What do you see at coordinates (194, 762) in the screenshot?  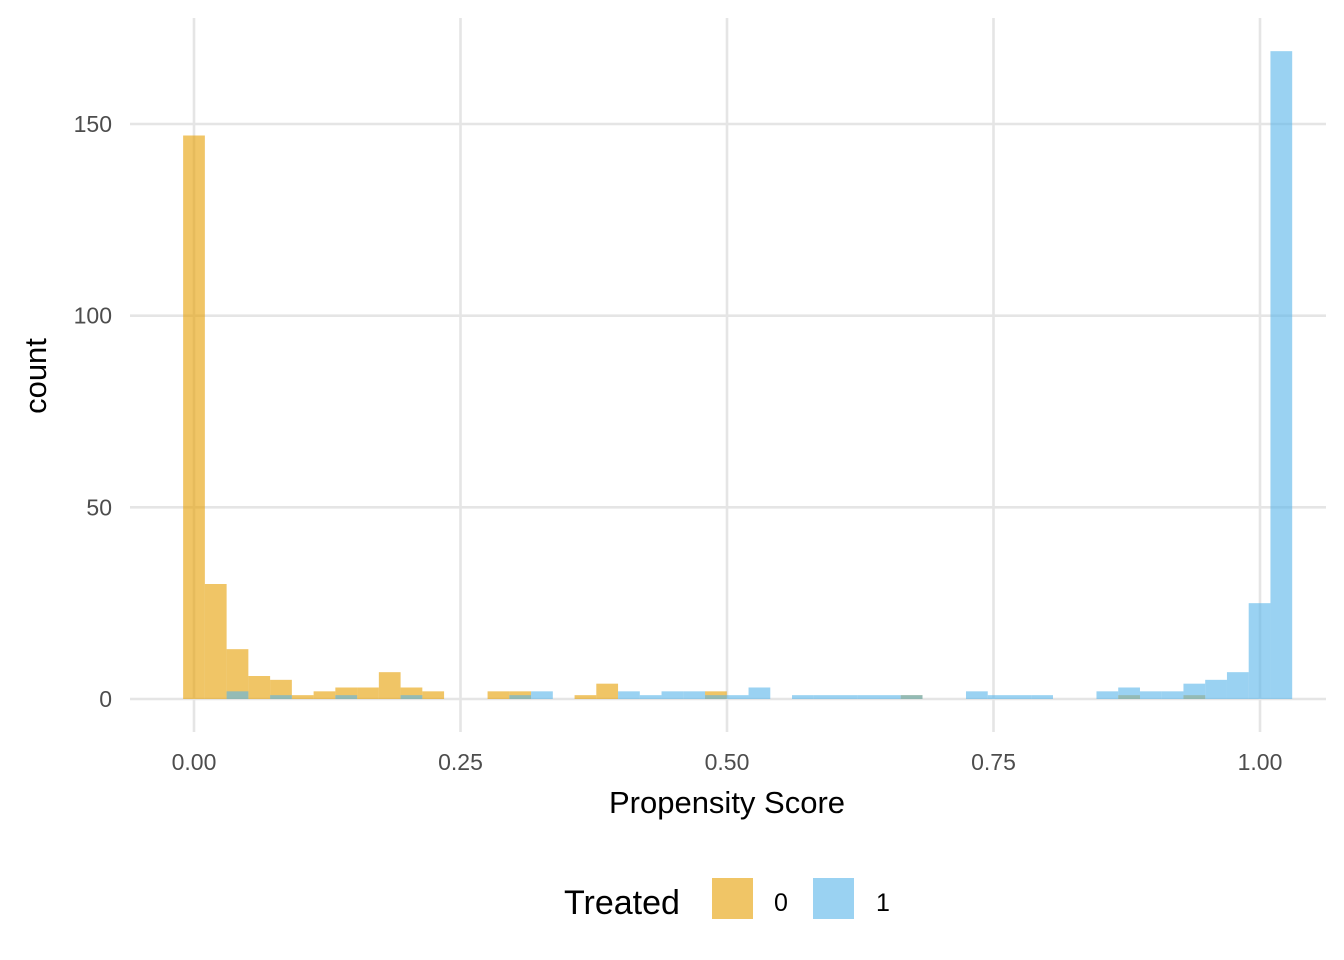 I see `x-tick-label: 0.00` at bounding box center [194, 762].